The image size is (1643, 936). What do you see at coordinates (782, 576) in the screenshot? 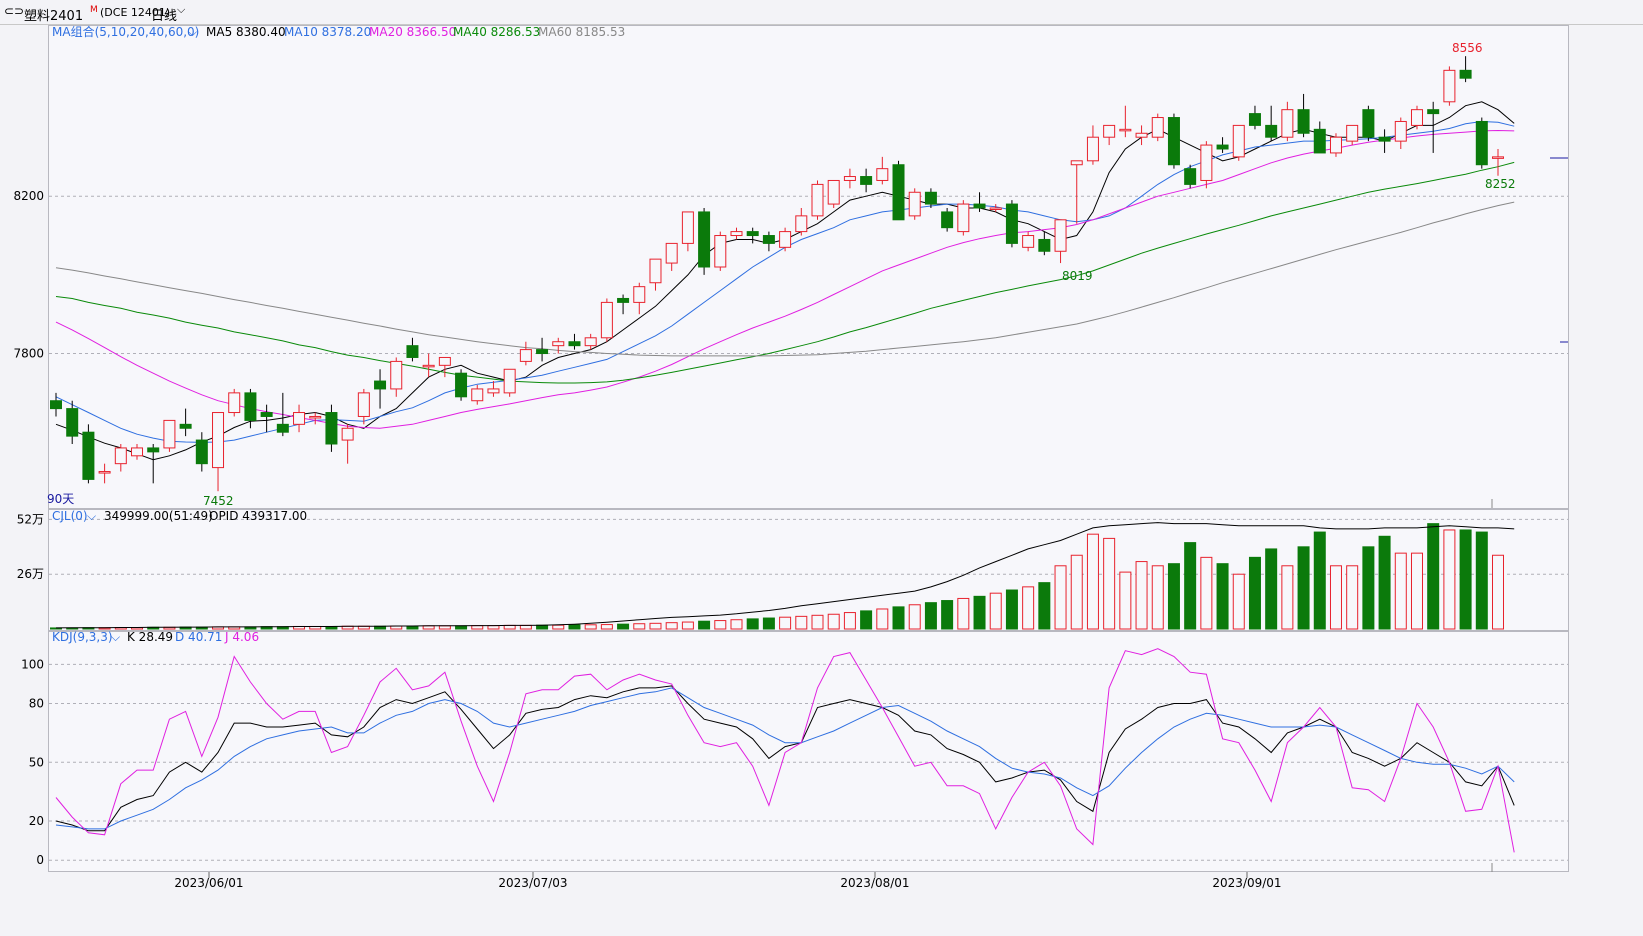
I see `volume-bars` at bounding box center [782, 576].